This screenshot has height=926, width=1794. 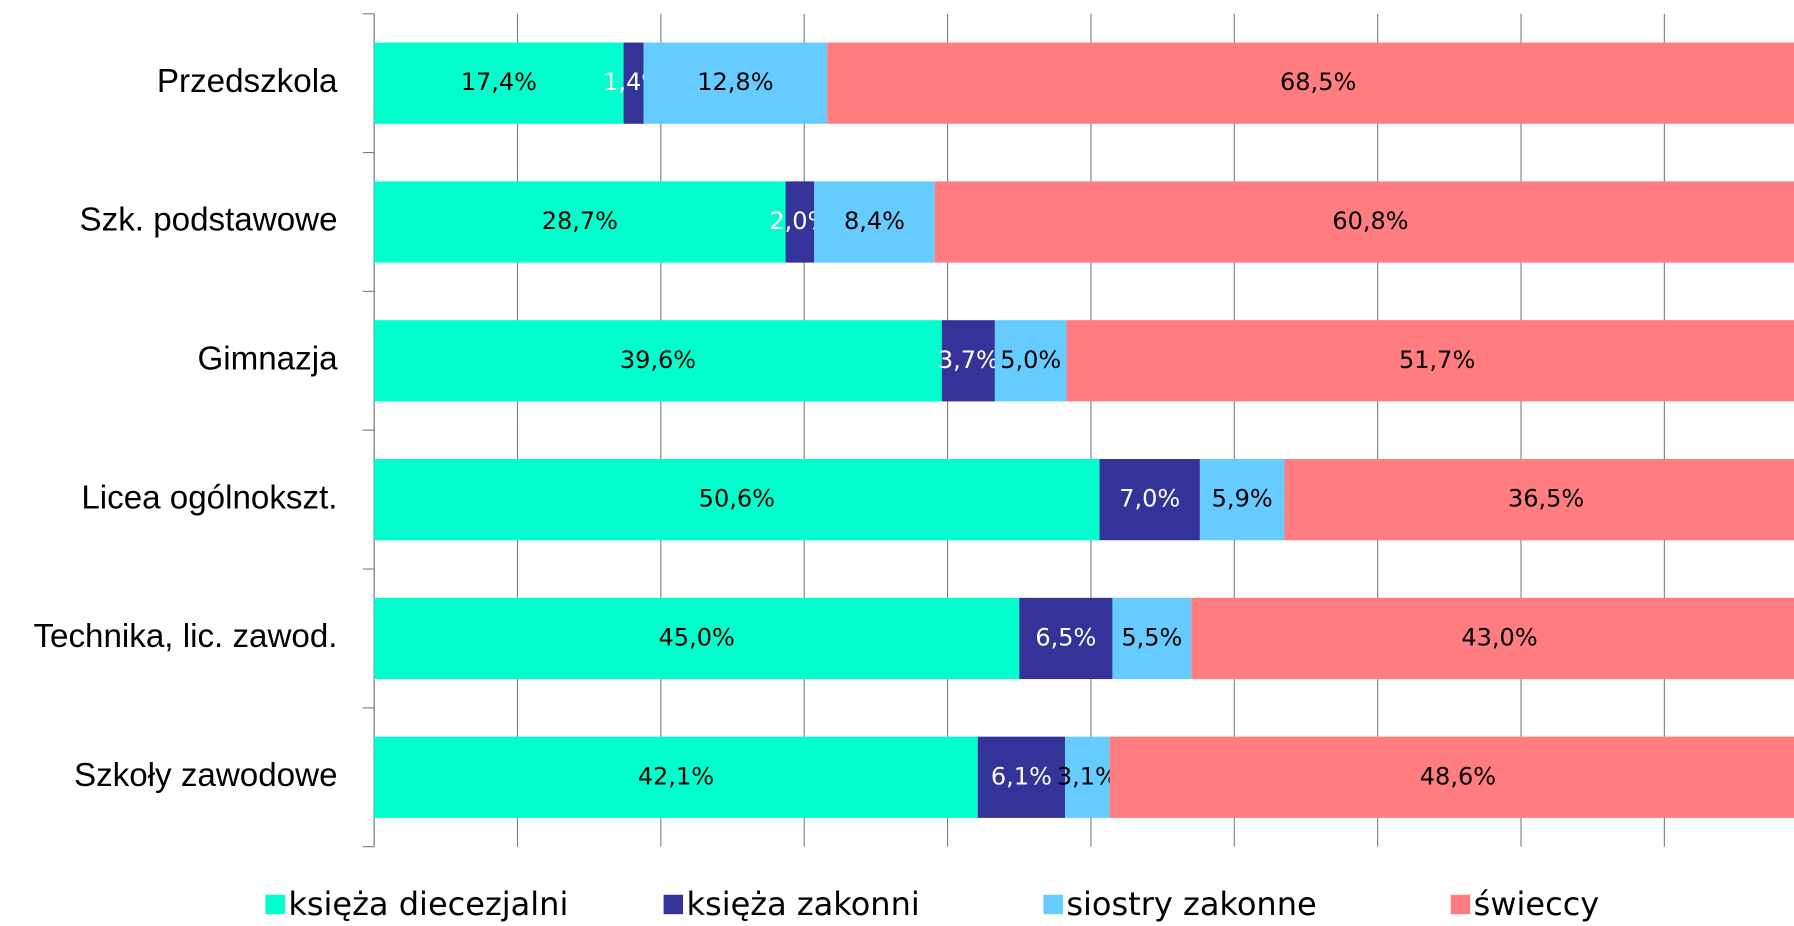 I want to click on data-label: 45,0%, so click(x=697, y=637).